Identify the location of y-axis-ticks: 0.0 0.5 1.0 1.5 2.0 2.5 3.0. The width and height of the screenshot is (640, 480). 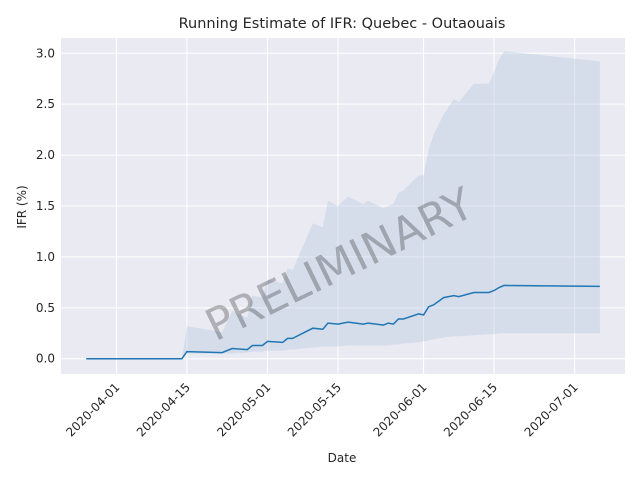
(45, 205).